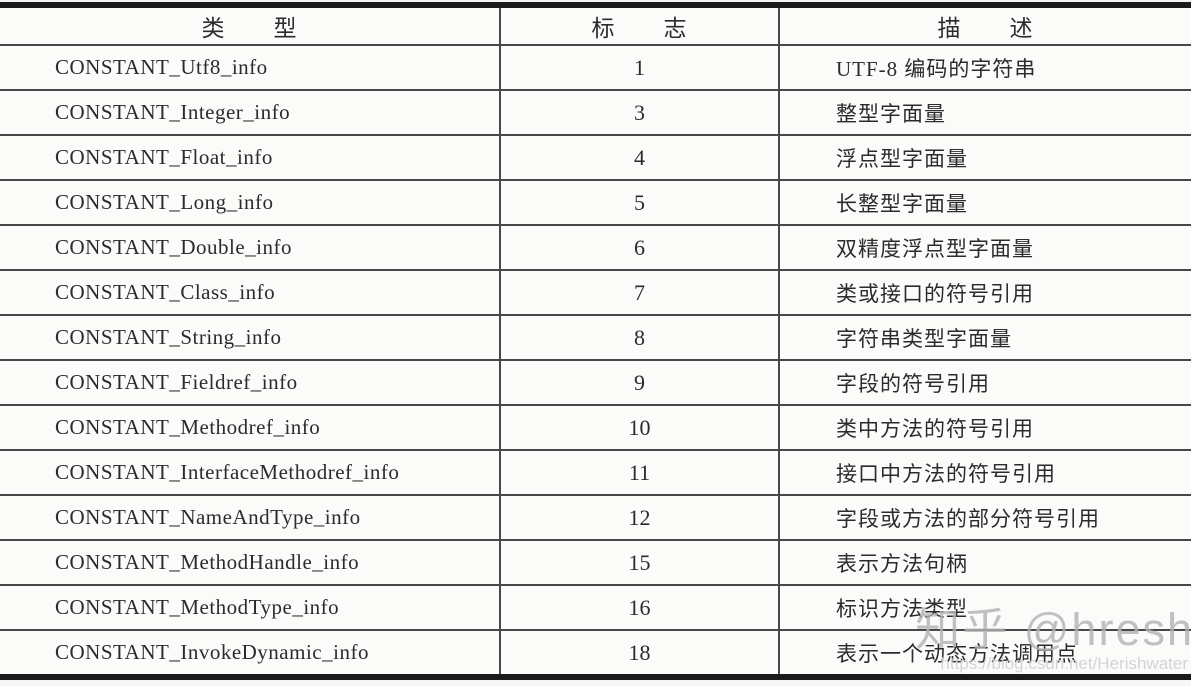 The height and width of the screenshot is (686, 1191). What do you see at coordinates (639, 67) in the screenshot?
I see `cell-tag: 1` at bounding box center [639, 67].